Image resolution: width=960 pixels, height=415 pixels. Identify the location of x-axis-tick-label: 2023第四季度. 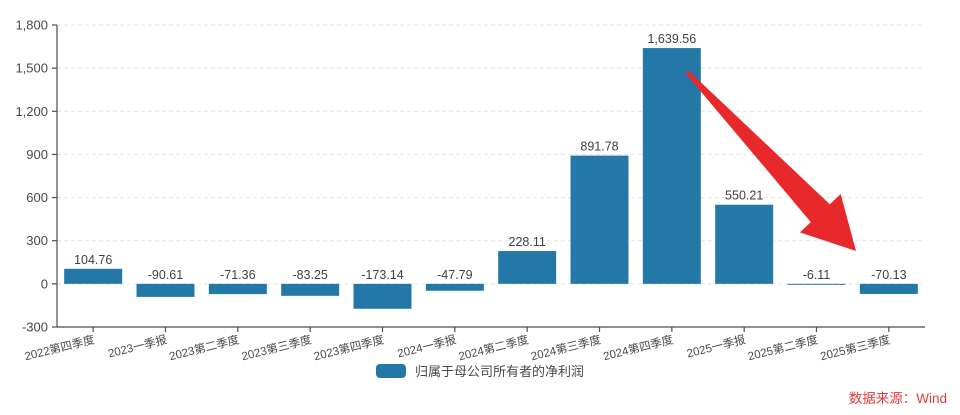
(348, 347).